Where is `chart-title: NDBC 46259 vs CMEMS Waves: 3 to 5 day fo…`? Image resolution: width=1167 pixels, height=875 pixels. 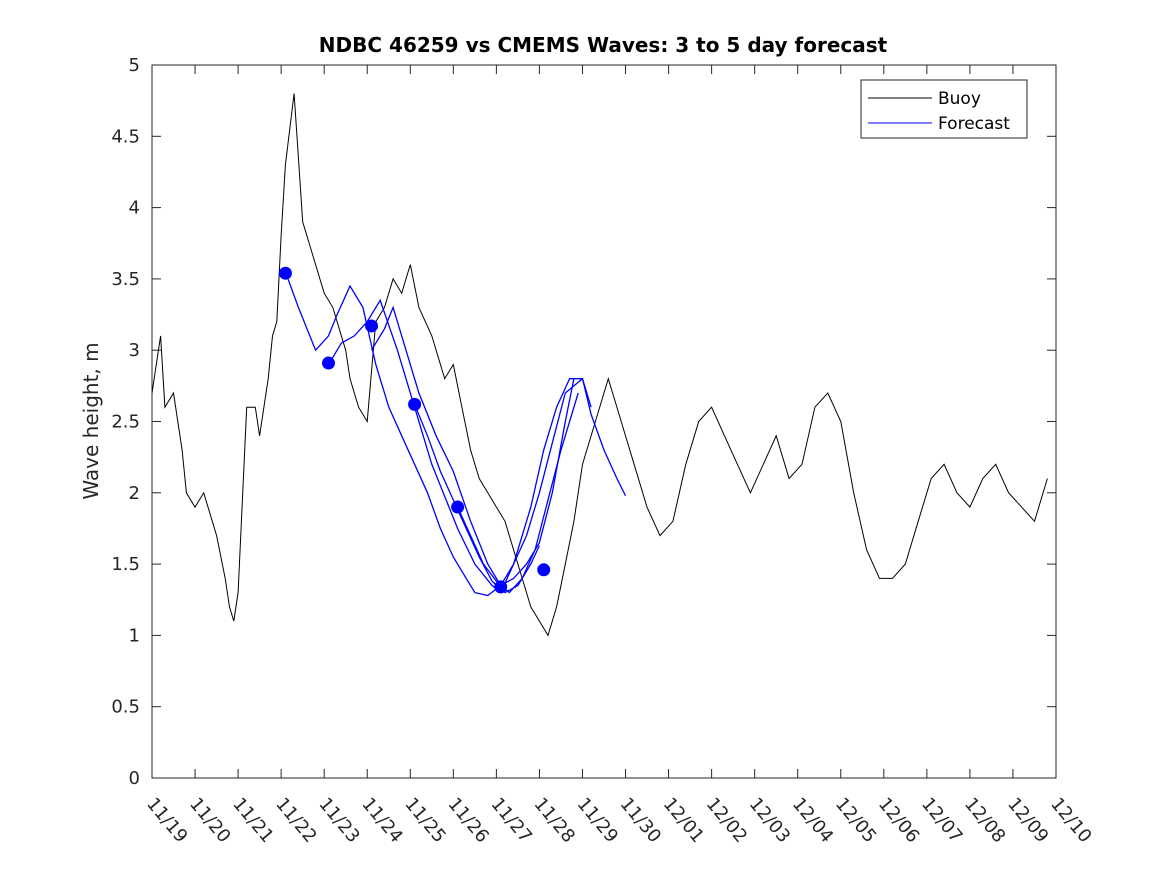 chart-title: NDBC 46259 vs CMEMS Waves: 3 to 5 day fo… is located at coordinates (603, 45).